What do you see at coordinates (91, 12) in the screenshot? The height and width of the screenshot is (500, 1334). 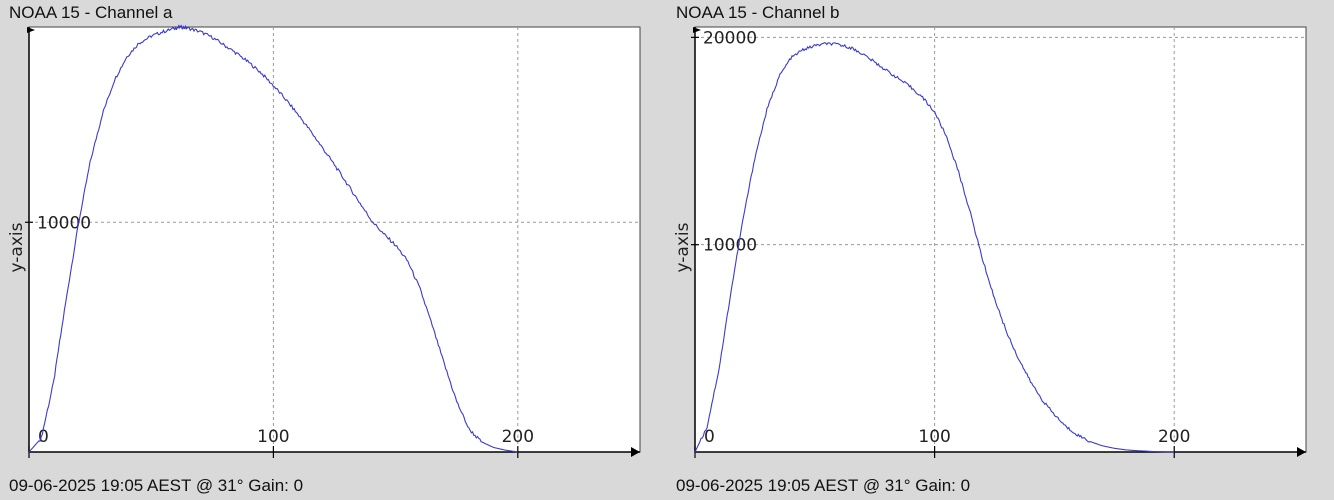 I see `chart-title: NOAA 15 - Channel a` at bounding box center [91, 12].